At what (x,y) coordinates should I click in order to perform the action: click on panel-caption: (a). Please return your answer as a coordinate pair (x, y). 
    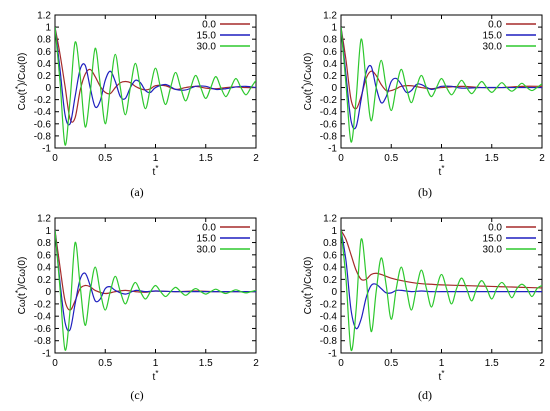
    Looking at the image, I should click on (136, 192).